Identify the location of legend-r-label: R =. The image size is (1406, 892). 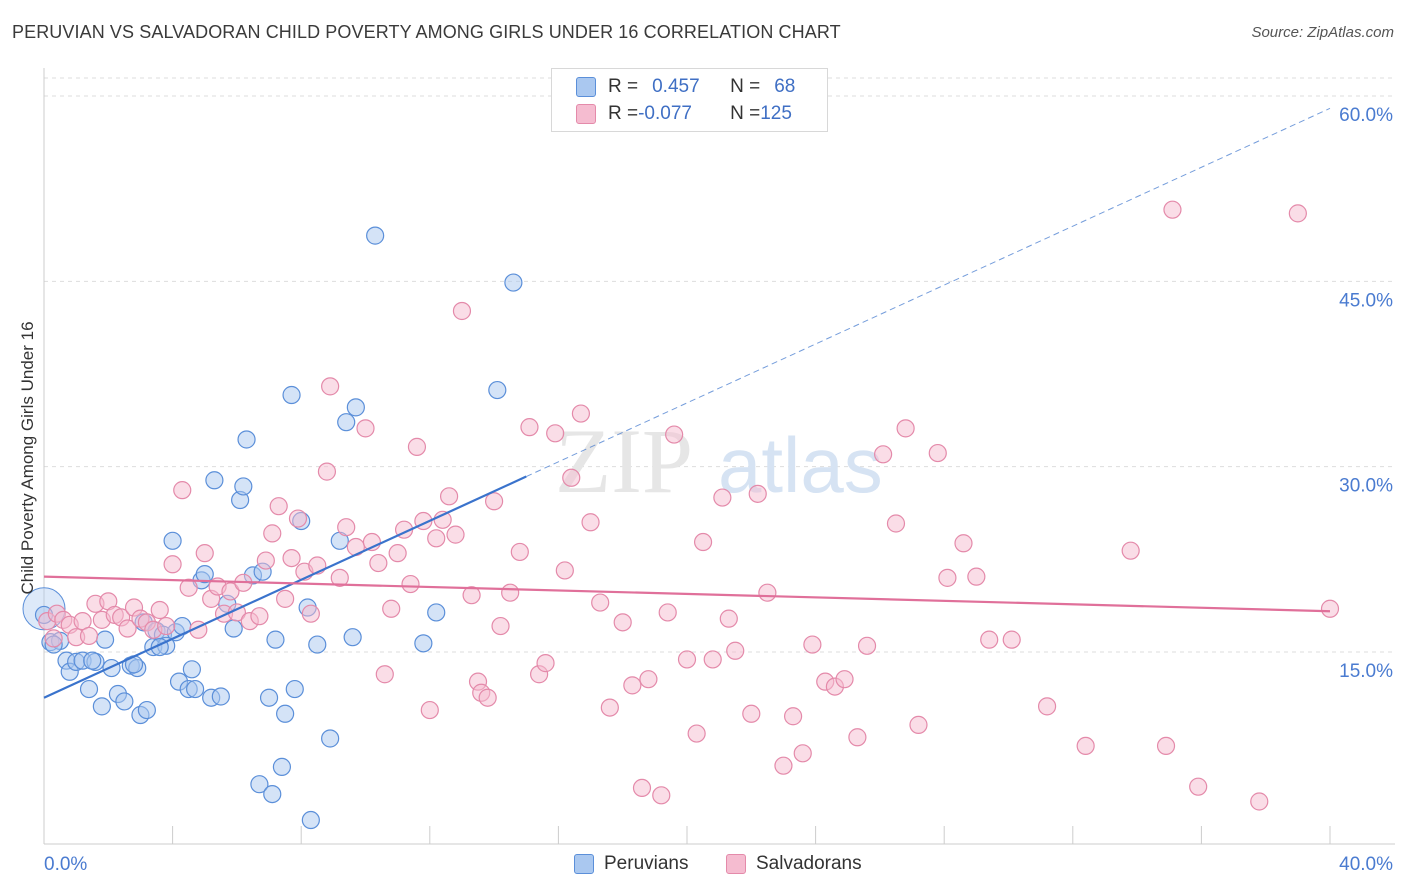
(623, 113).